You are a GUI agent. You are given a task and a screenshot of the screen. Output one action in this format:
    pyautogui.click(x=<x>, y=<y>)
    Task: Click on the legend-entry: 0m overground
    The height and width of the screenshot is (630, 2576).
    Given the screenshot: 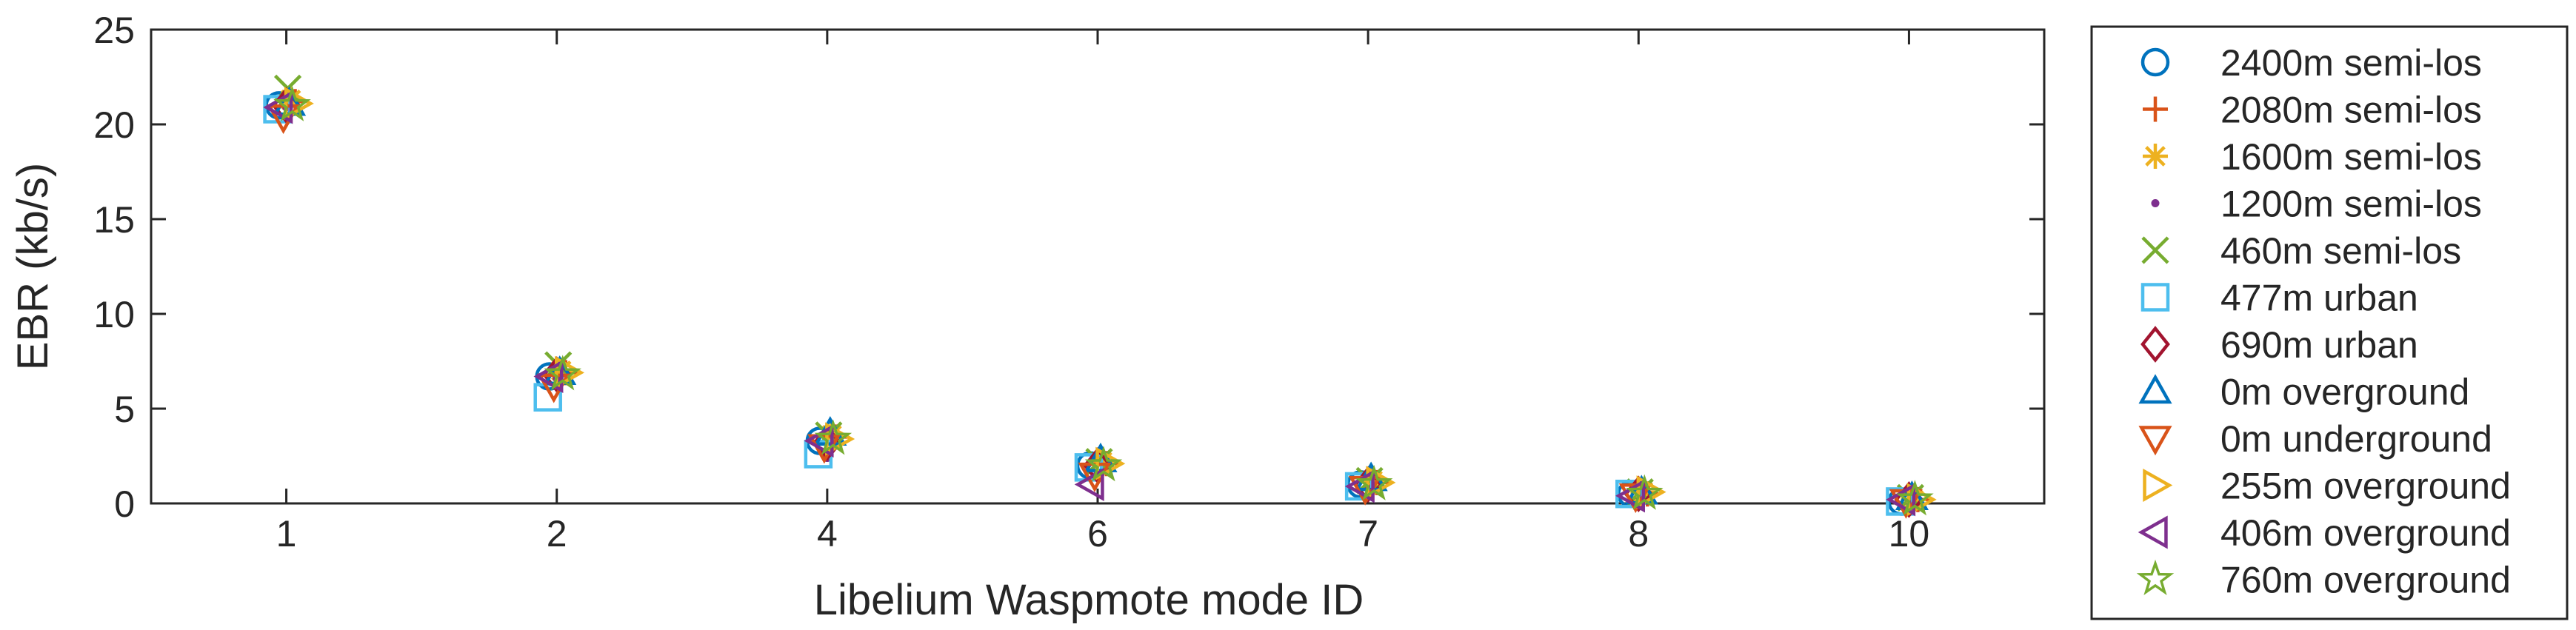 What is the action you would take?
    pyautogui.click(x=2303, y=392)
    